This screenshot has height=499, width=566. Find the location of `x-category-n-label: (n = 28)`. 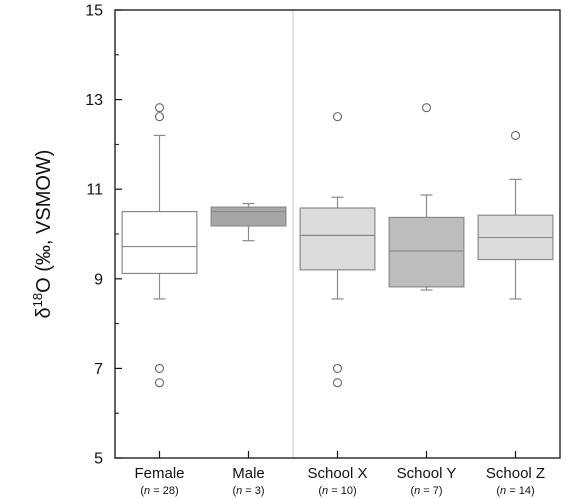

x-category-n-label: (n = 28) is located at coordinates (159, 491).